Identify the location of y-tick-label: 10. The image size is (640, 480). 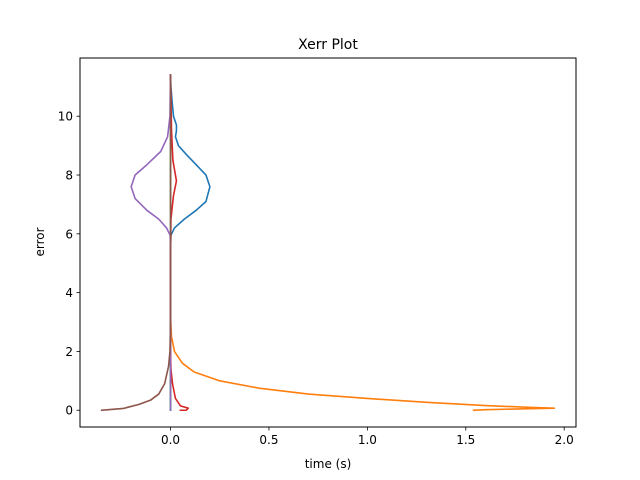
(65, 117).